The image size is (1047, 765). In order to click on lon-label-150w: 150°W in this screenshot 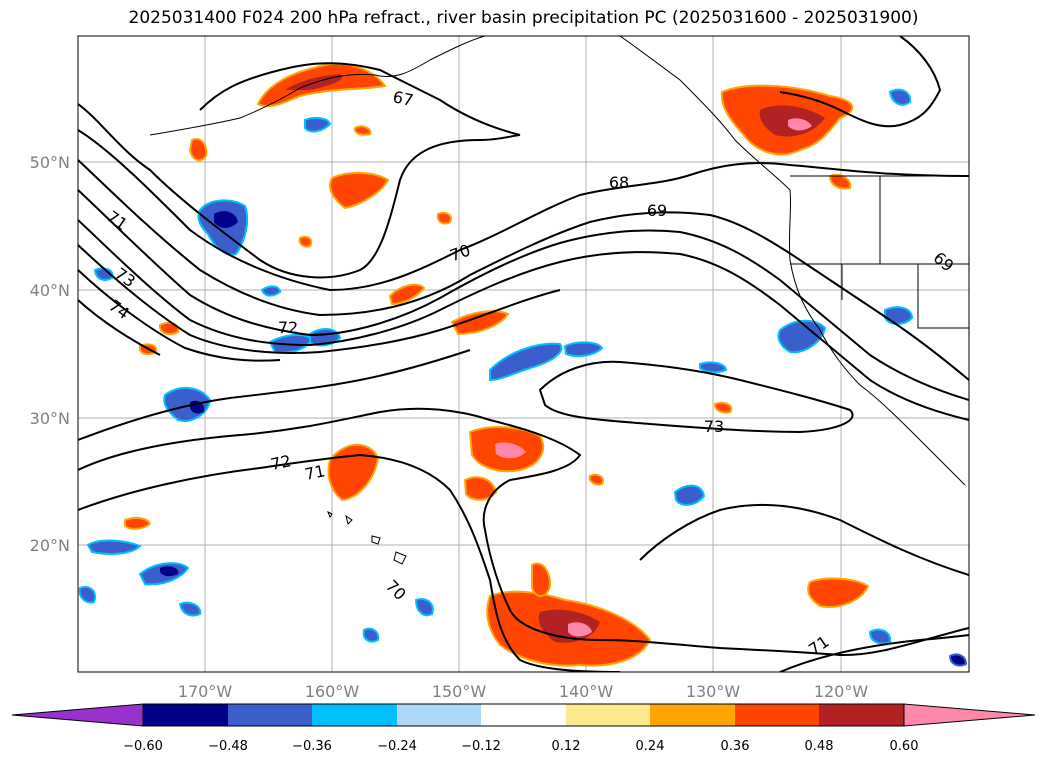, I will do `click(459, 691)`.